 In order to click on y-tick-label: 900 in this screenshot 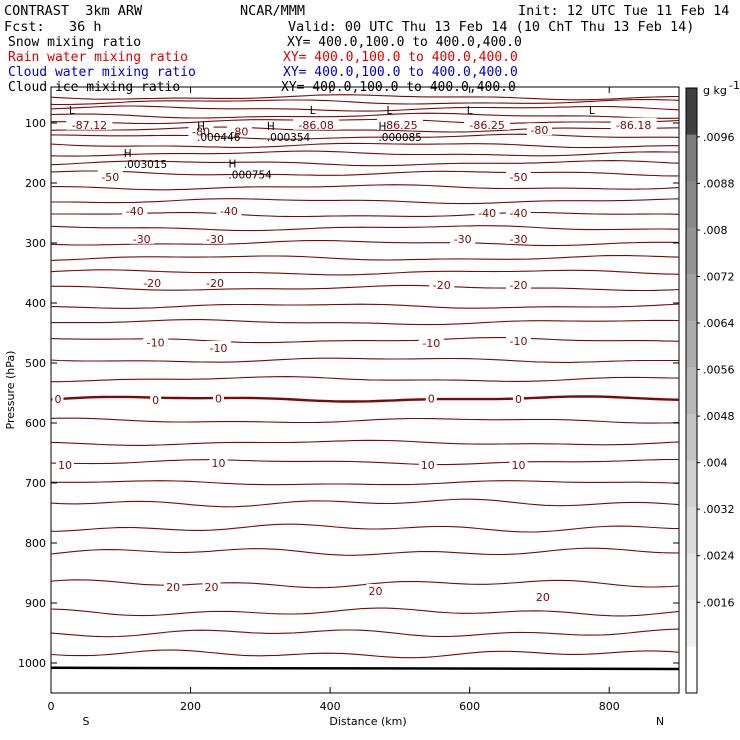, I will do `click(35, 603)`.